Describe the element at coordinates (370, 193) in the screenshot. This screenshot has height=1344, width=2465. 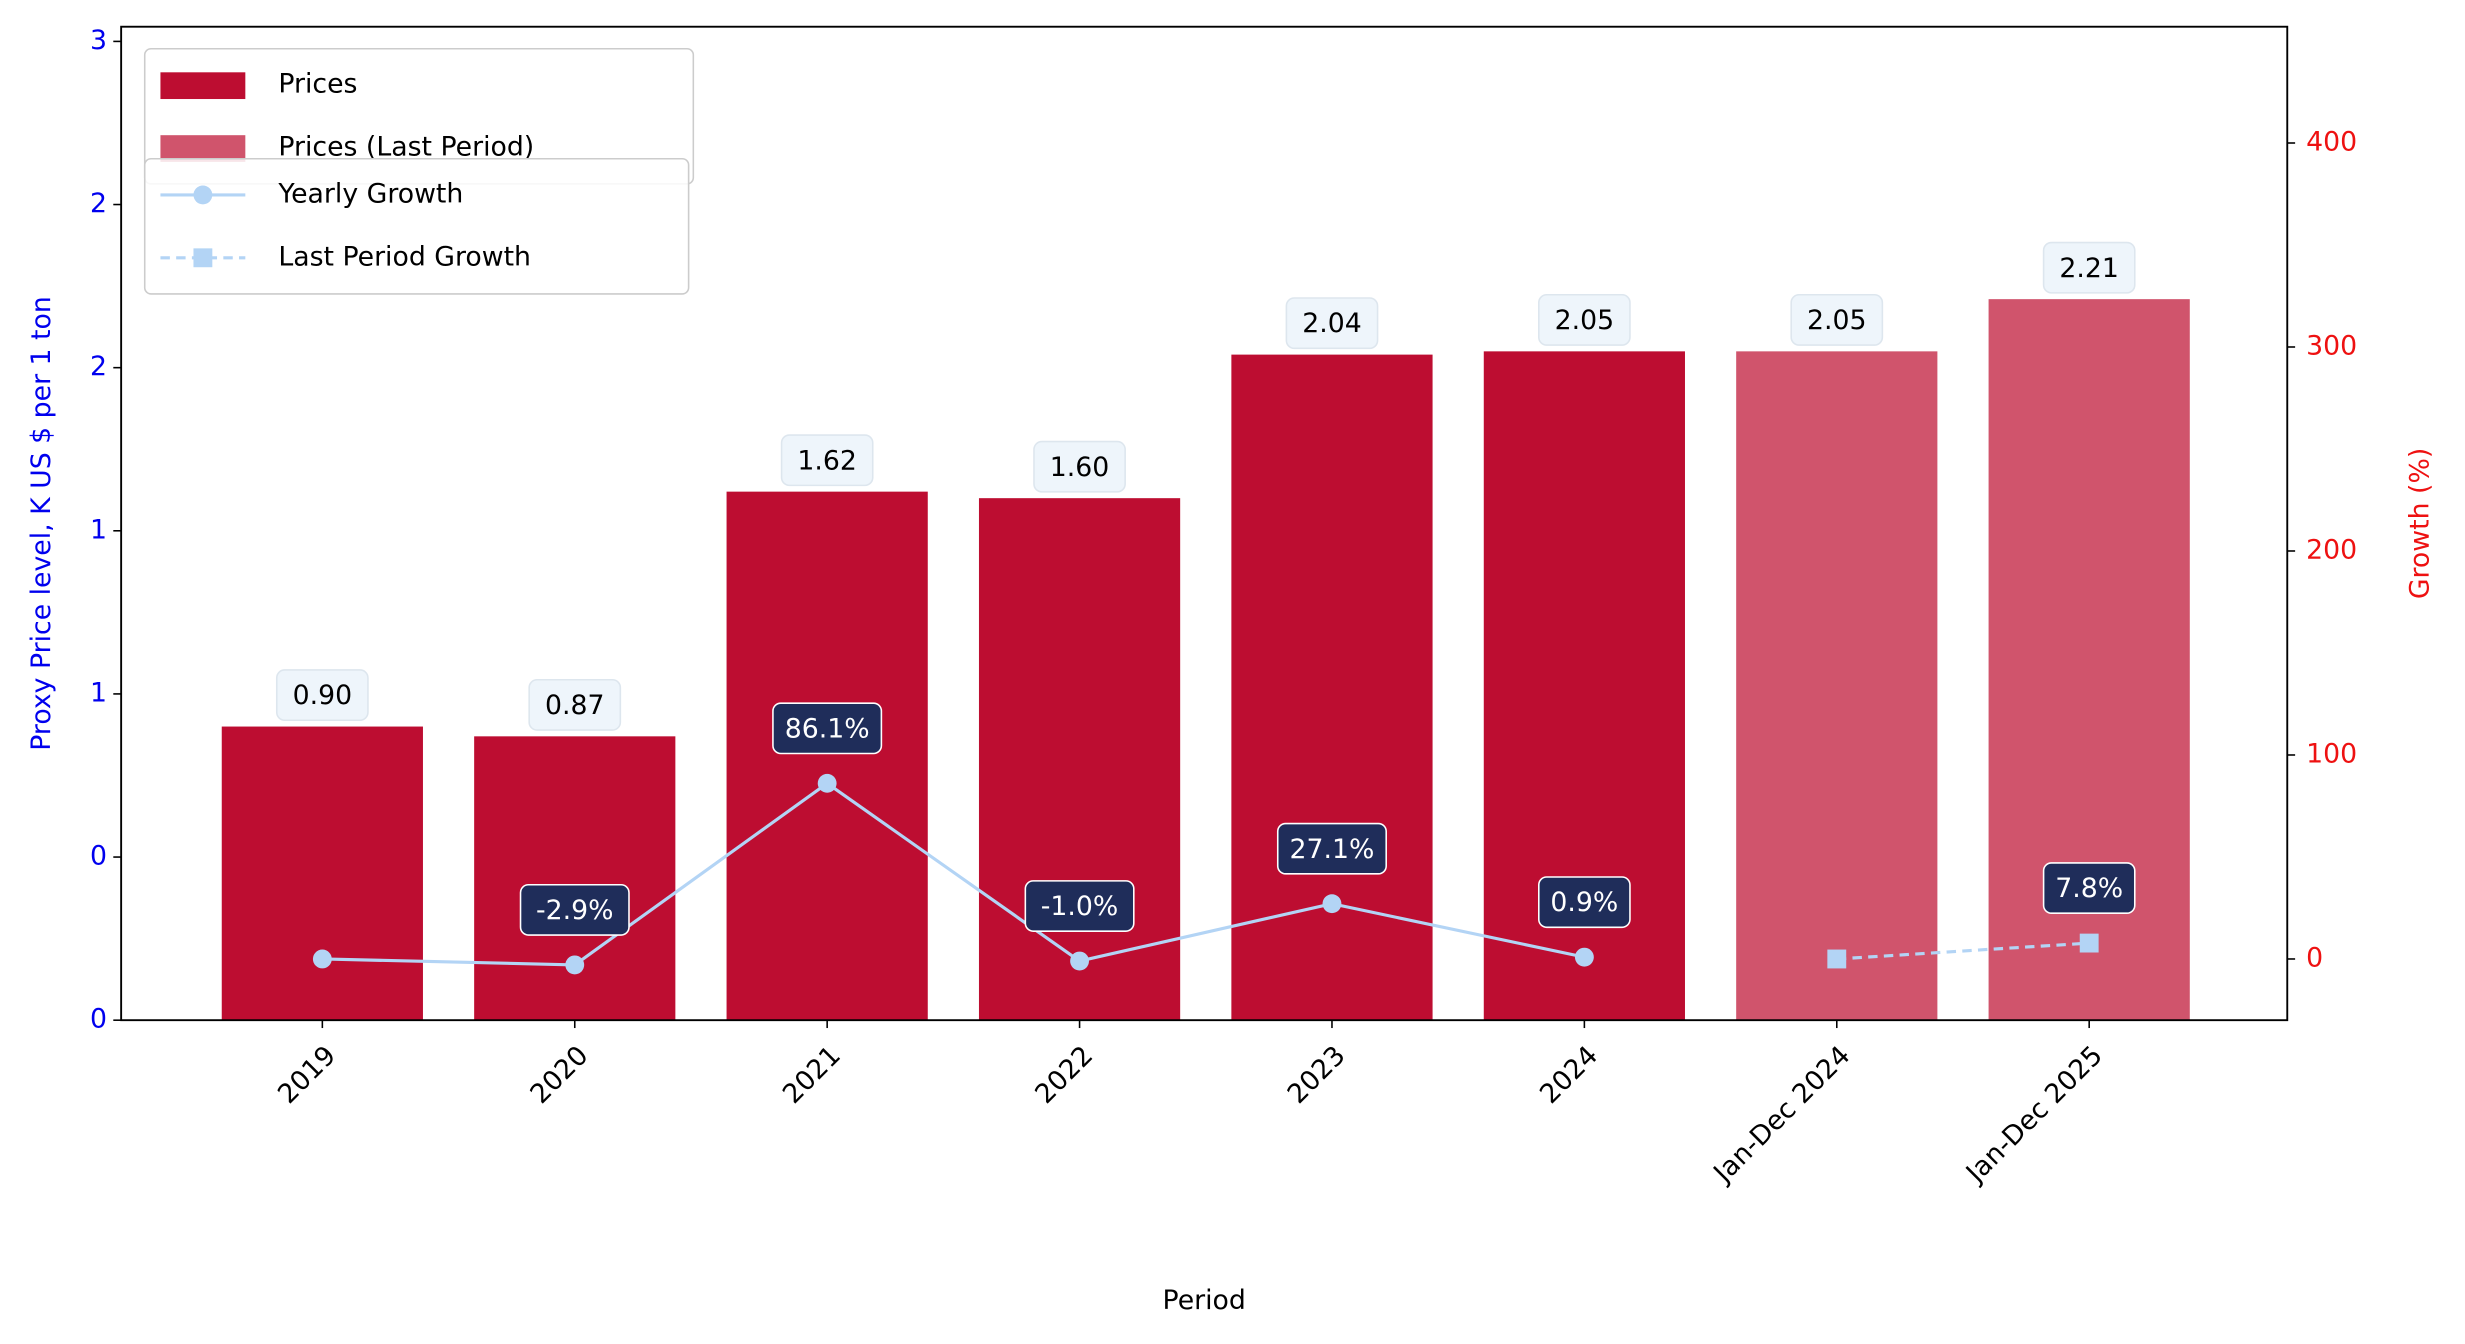
I see `legend-label: Yearly Growth` at that location.